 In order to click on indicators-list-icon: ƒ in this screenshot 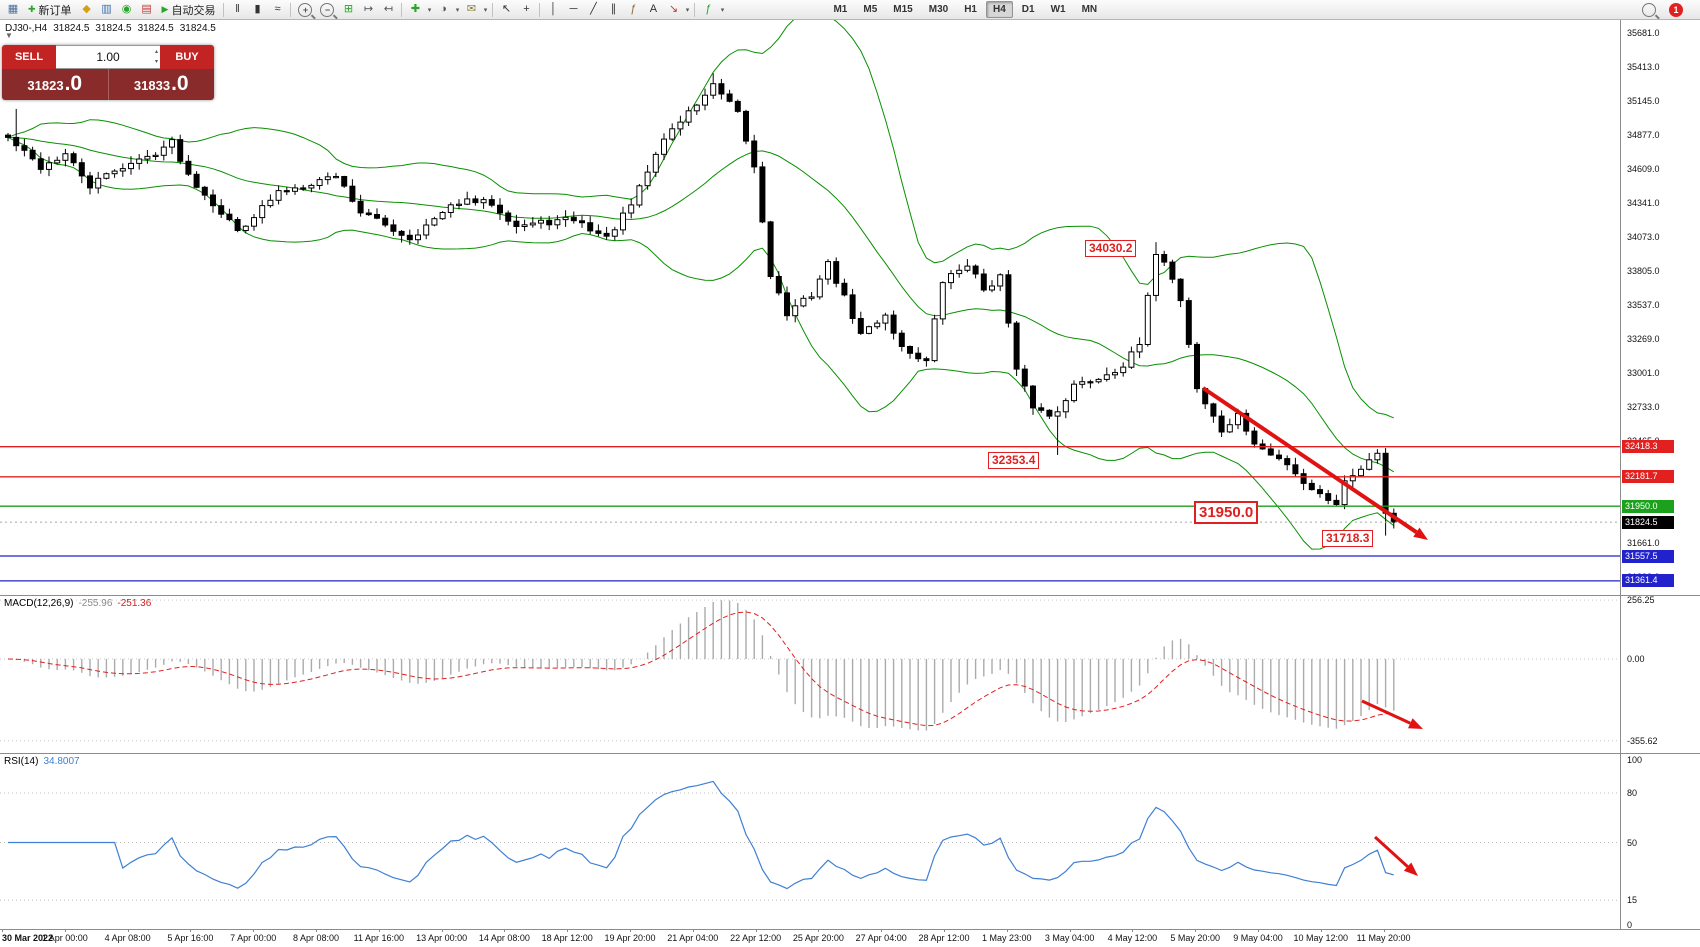, I will do `click(708, 9)`.